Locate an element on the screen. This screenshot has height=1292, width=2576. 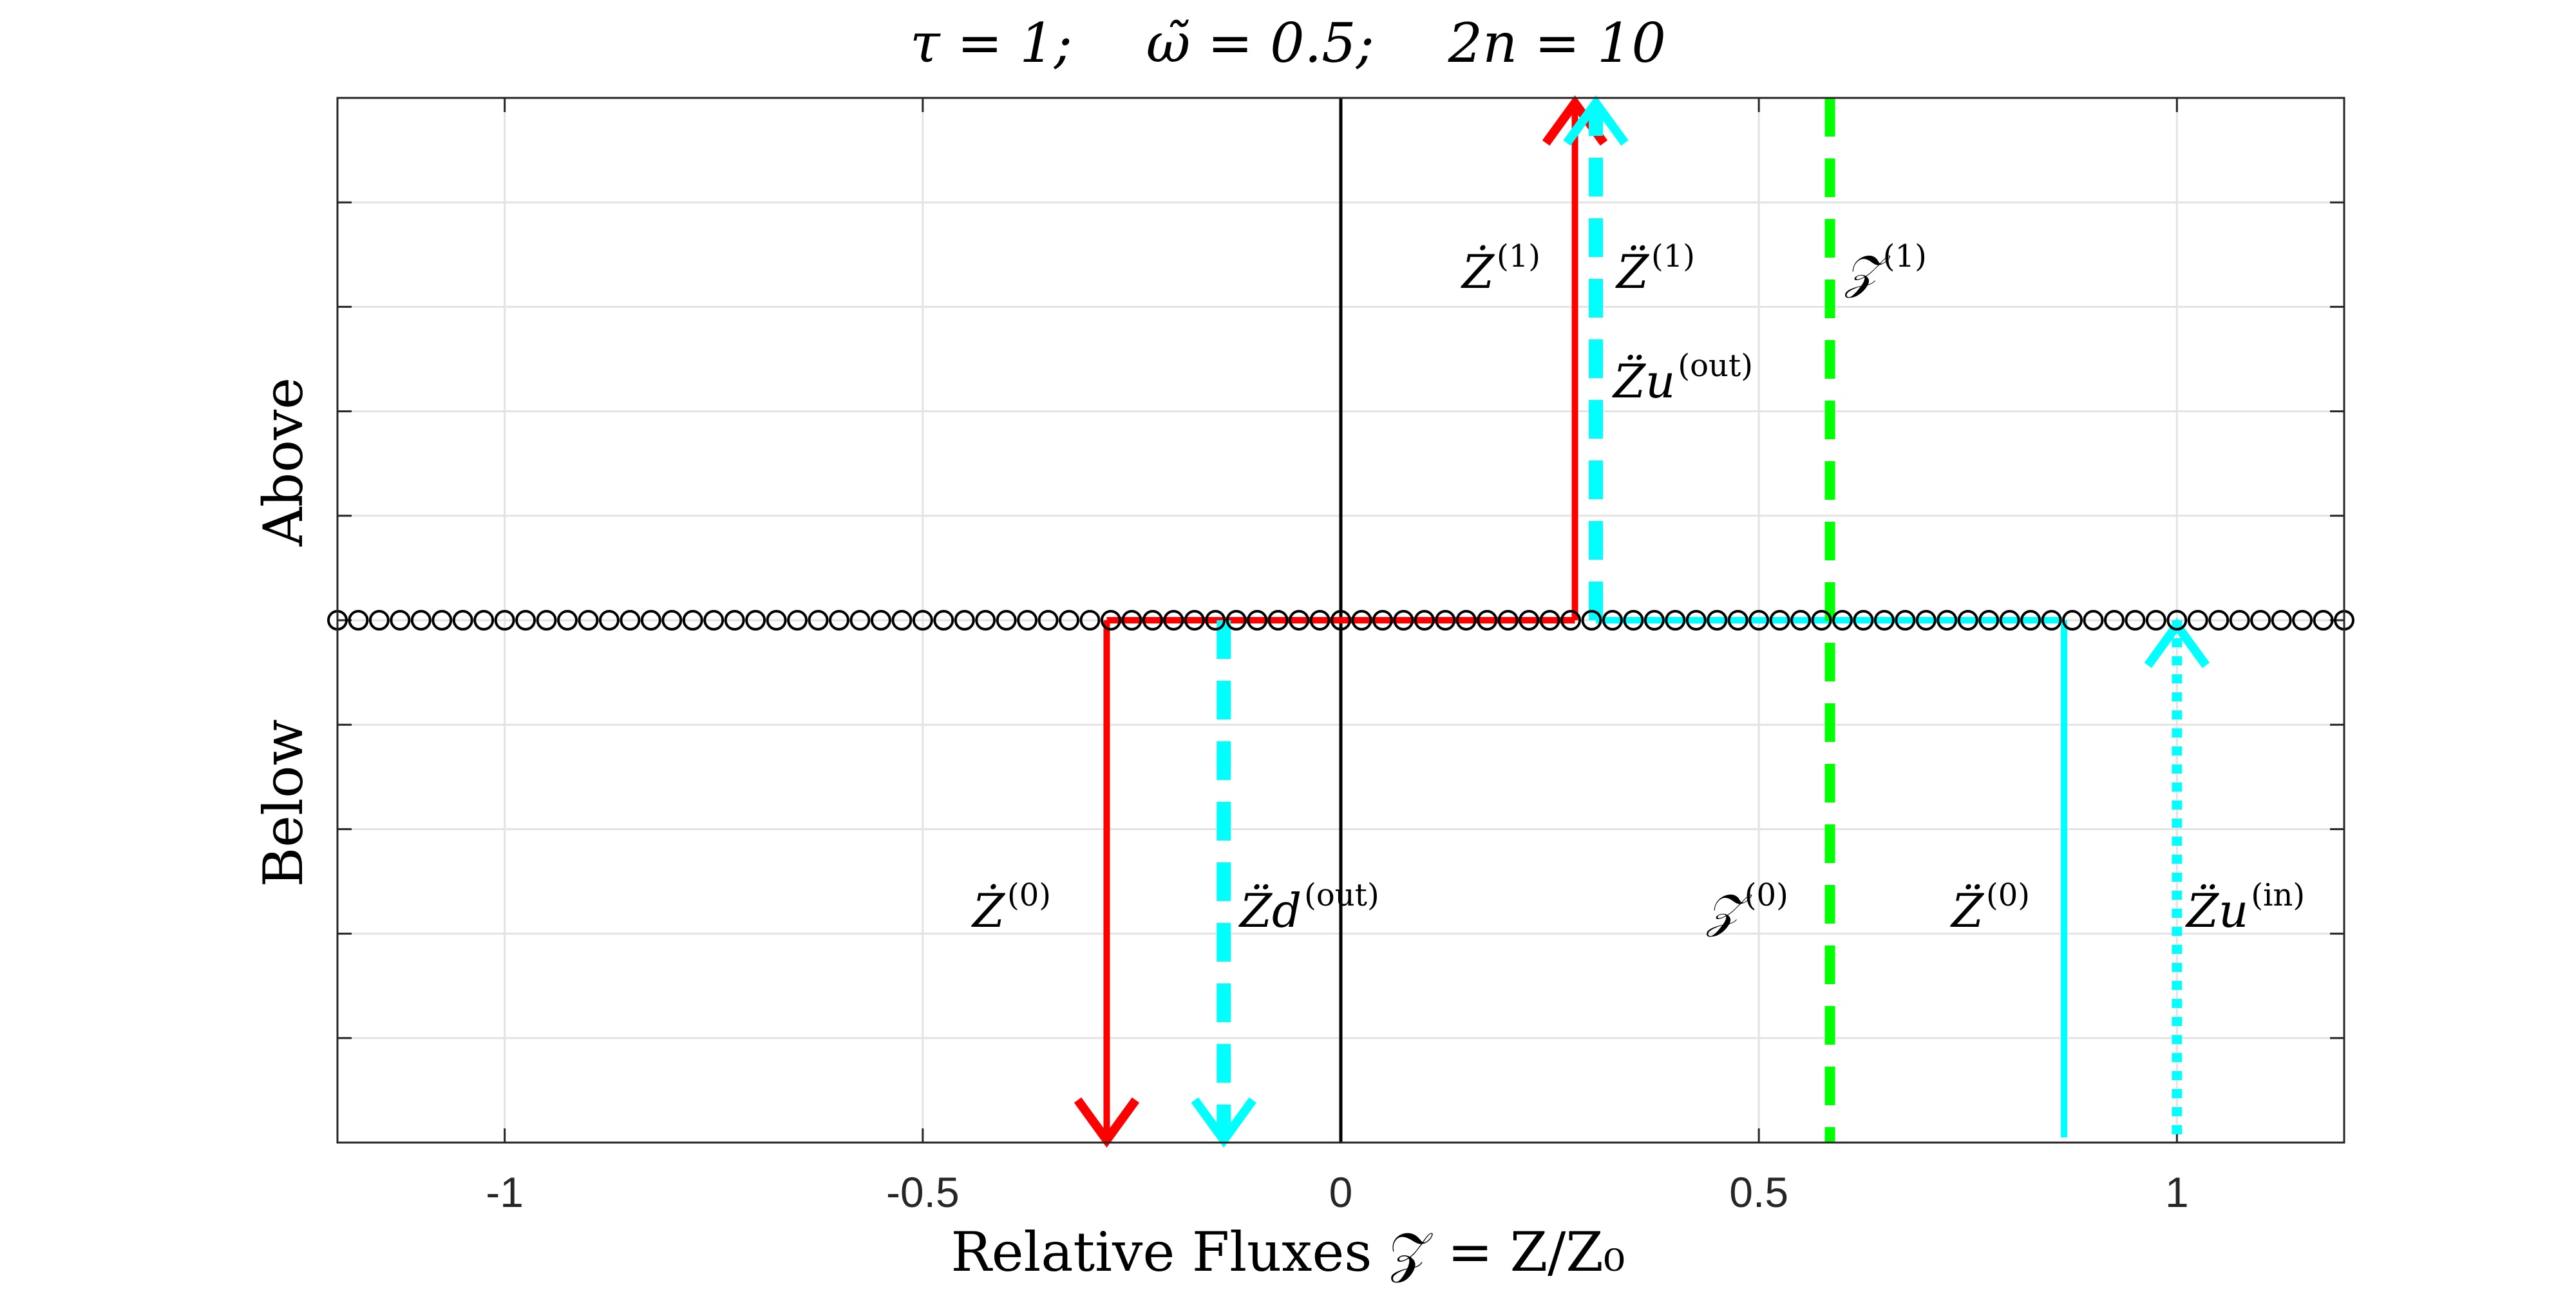
annotation-zdot-0: Ż(0) is located at coordinates (1011, 907).